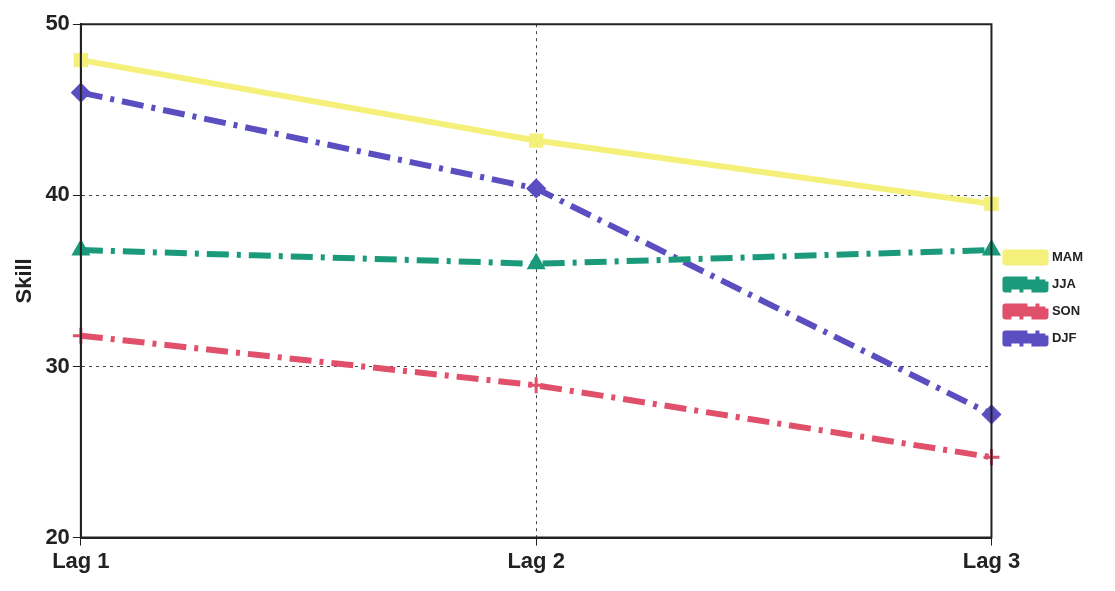 The width and height of the screenshot is (1115, 591). Describe the element at coordinates (57, 194) in the screenshot. I see `y-tick-label: 40` at that location.